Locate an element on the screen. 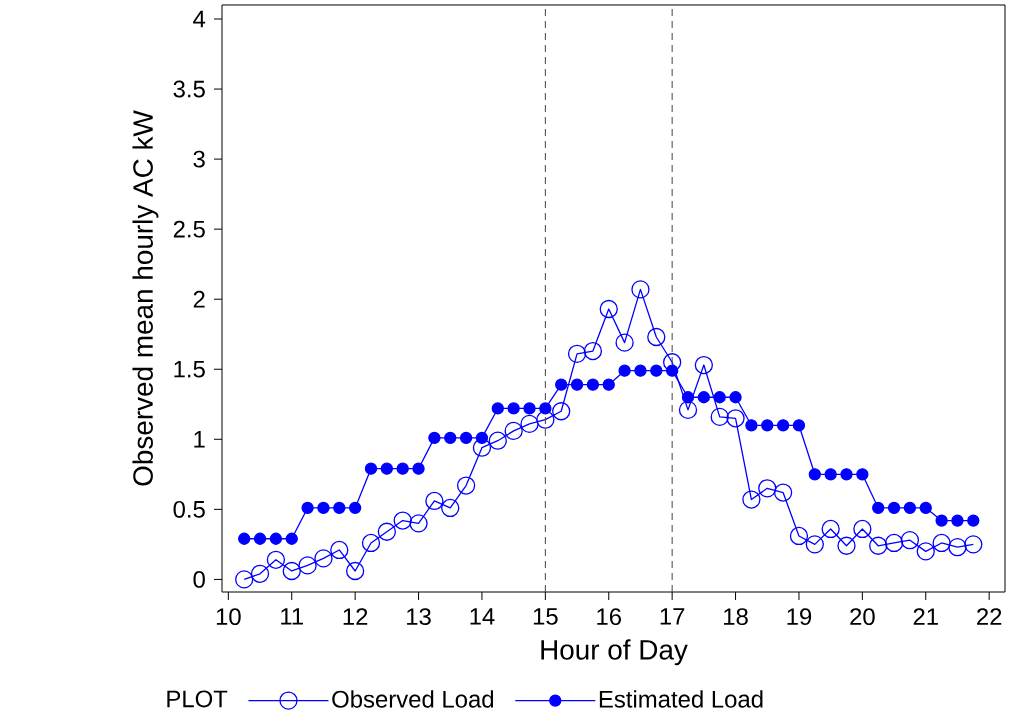 The height and width of the screenshot is (724, 1013). x-tick-label: 17 is located at coordinates (672, 616).